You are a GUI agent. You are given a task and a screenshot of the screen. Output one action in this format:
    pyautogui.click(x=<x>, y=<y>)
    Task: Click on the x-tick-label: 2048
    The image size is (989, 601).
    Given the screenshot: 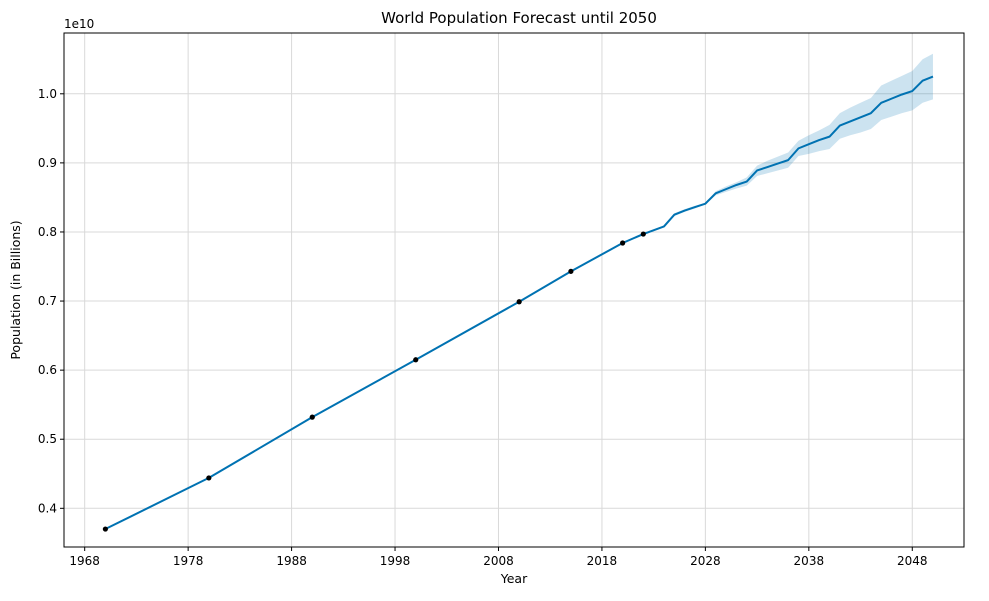 What is the action you would take?
    pyautogui.click(x=912, y=561)
    